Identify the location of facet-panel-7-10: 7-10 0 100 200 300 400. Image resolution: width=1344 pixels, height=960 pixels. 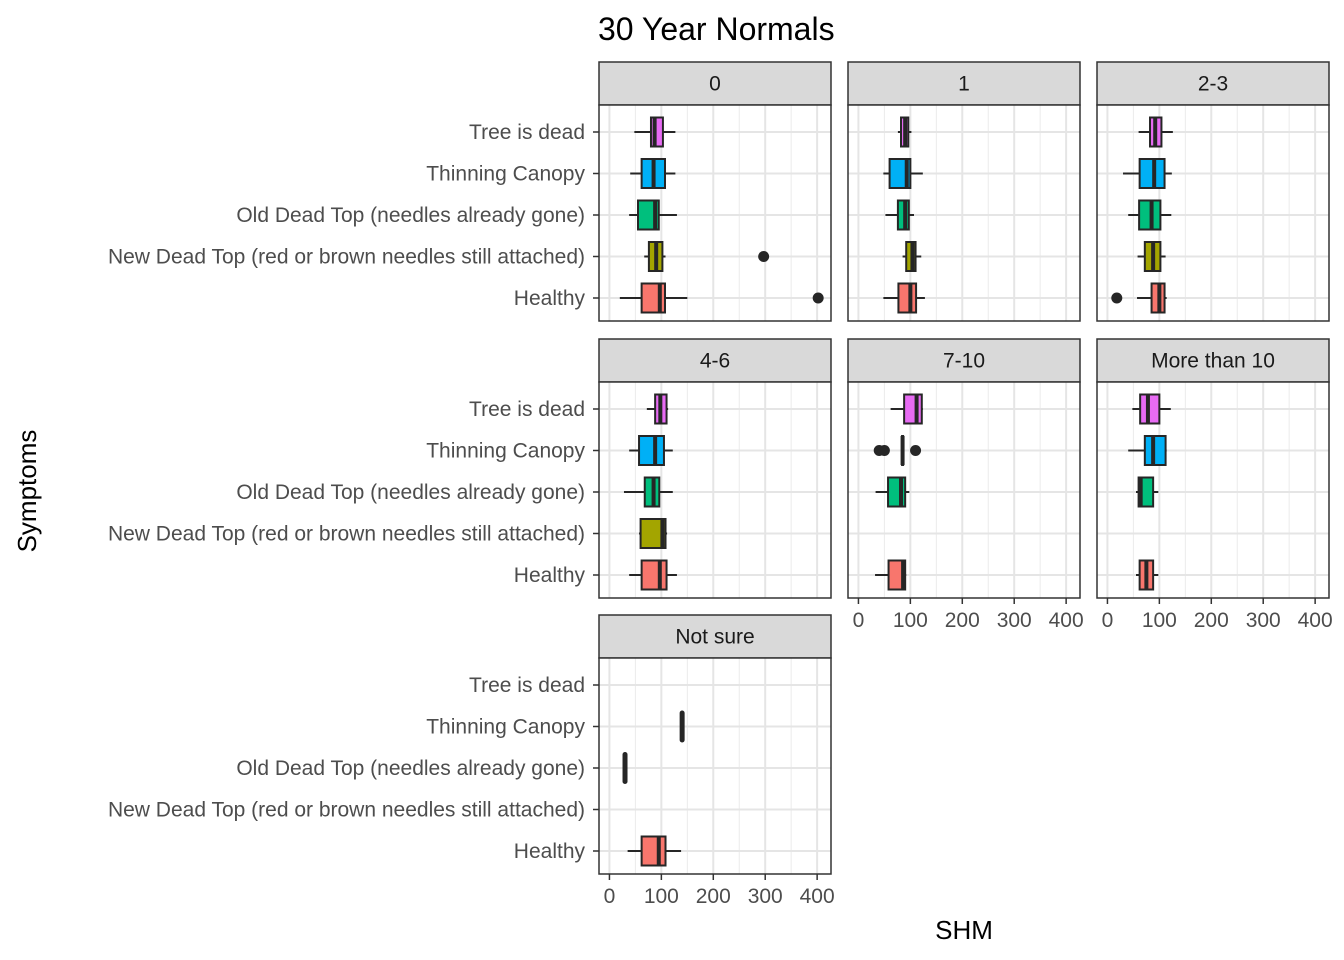
(965, 485).